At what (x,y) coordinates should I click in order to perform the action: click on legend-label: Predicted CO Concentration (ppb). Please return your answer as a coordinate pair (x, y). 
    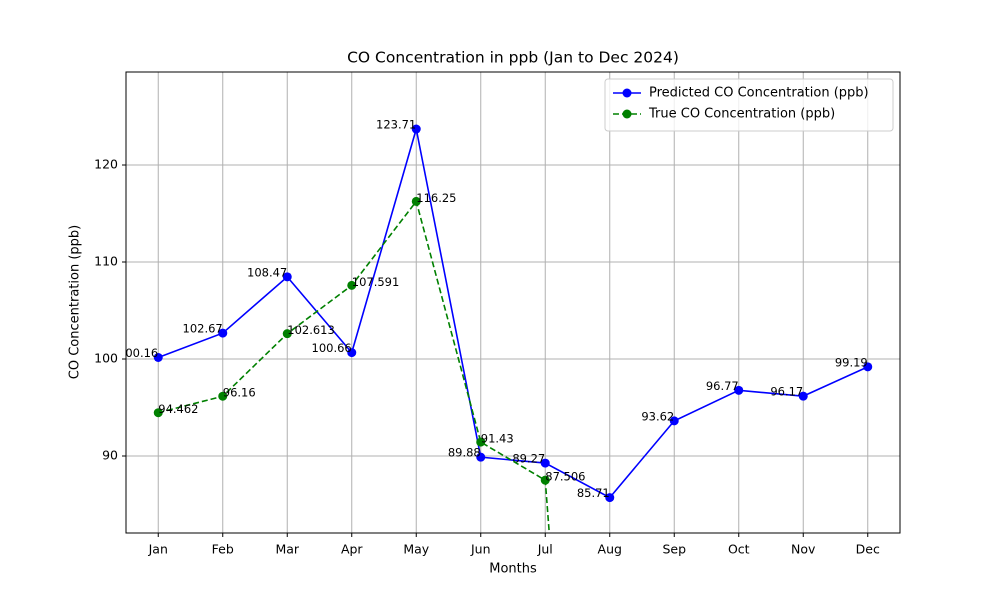
    Looking at the image, I should click on (759, 93).